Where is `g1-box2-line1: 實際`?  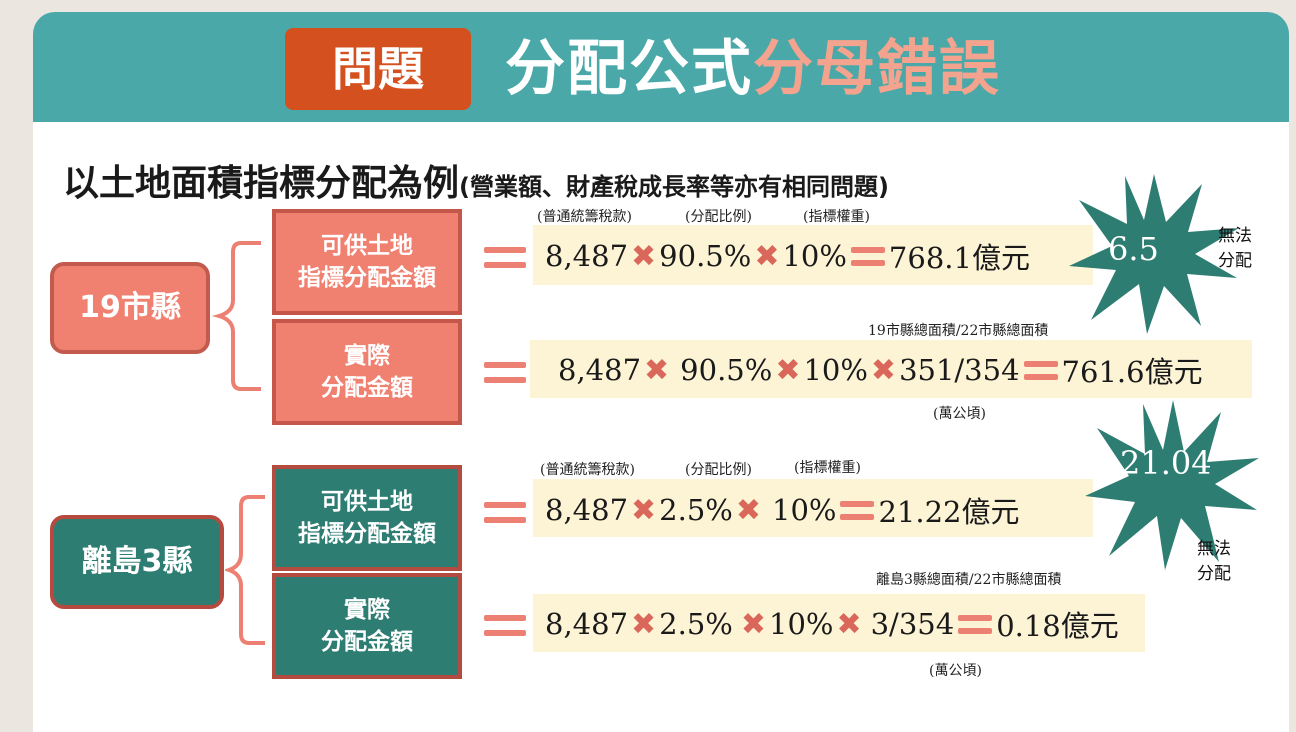 g1-box2-line1: 實際 is located at coordinates (367, 356).